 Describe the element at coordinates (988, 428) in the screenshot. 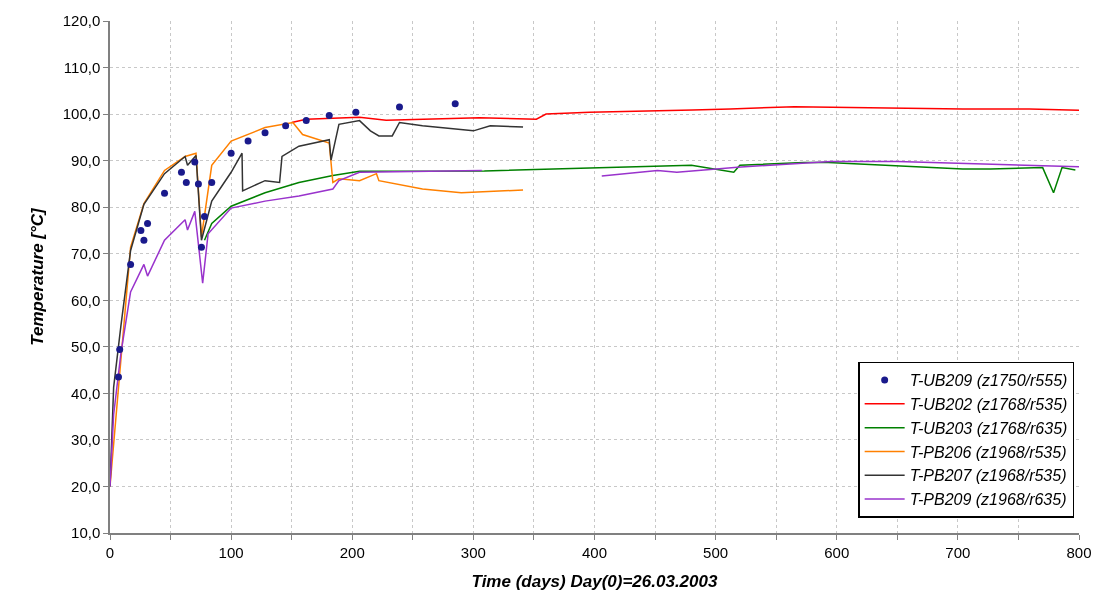

I see `legend-label: T-UB203 (z1768/r635)` at that location.